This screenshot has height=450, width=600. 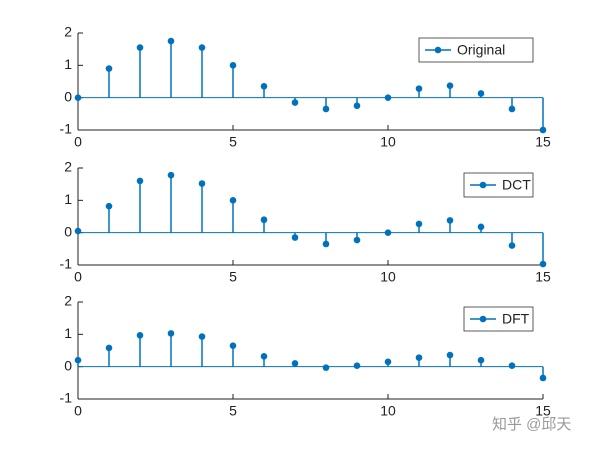 I want to click on watermark: 知乎 @邱天, so click(x=531, y=424).